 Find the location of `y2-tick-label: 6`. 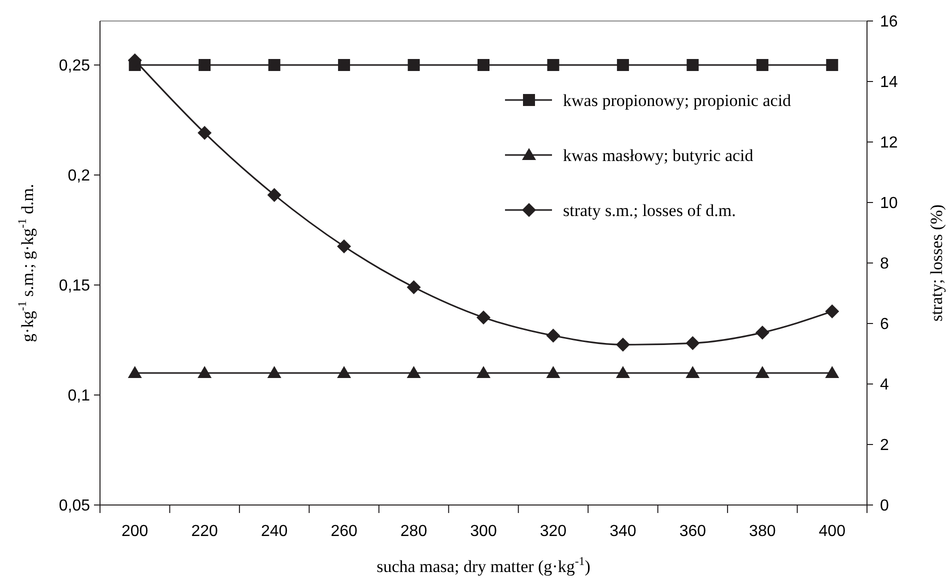

y2-tick-label: 6 is located at coordinates (884, 325).